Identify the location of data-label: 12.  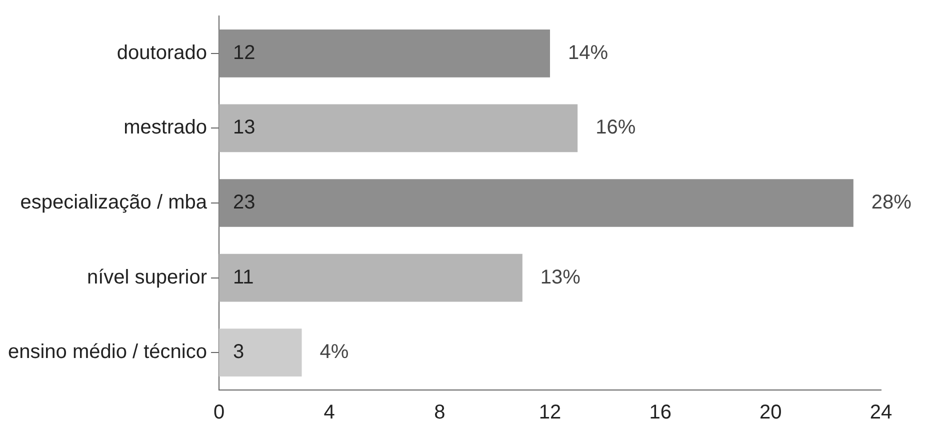
(244, 53).